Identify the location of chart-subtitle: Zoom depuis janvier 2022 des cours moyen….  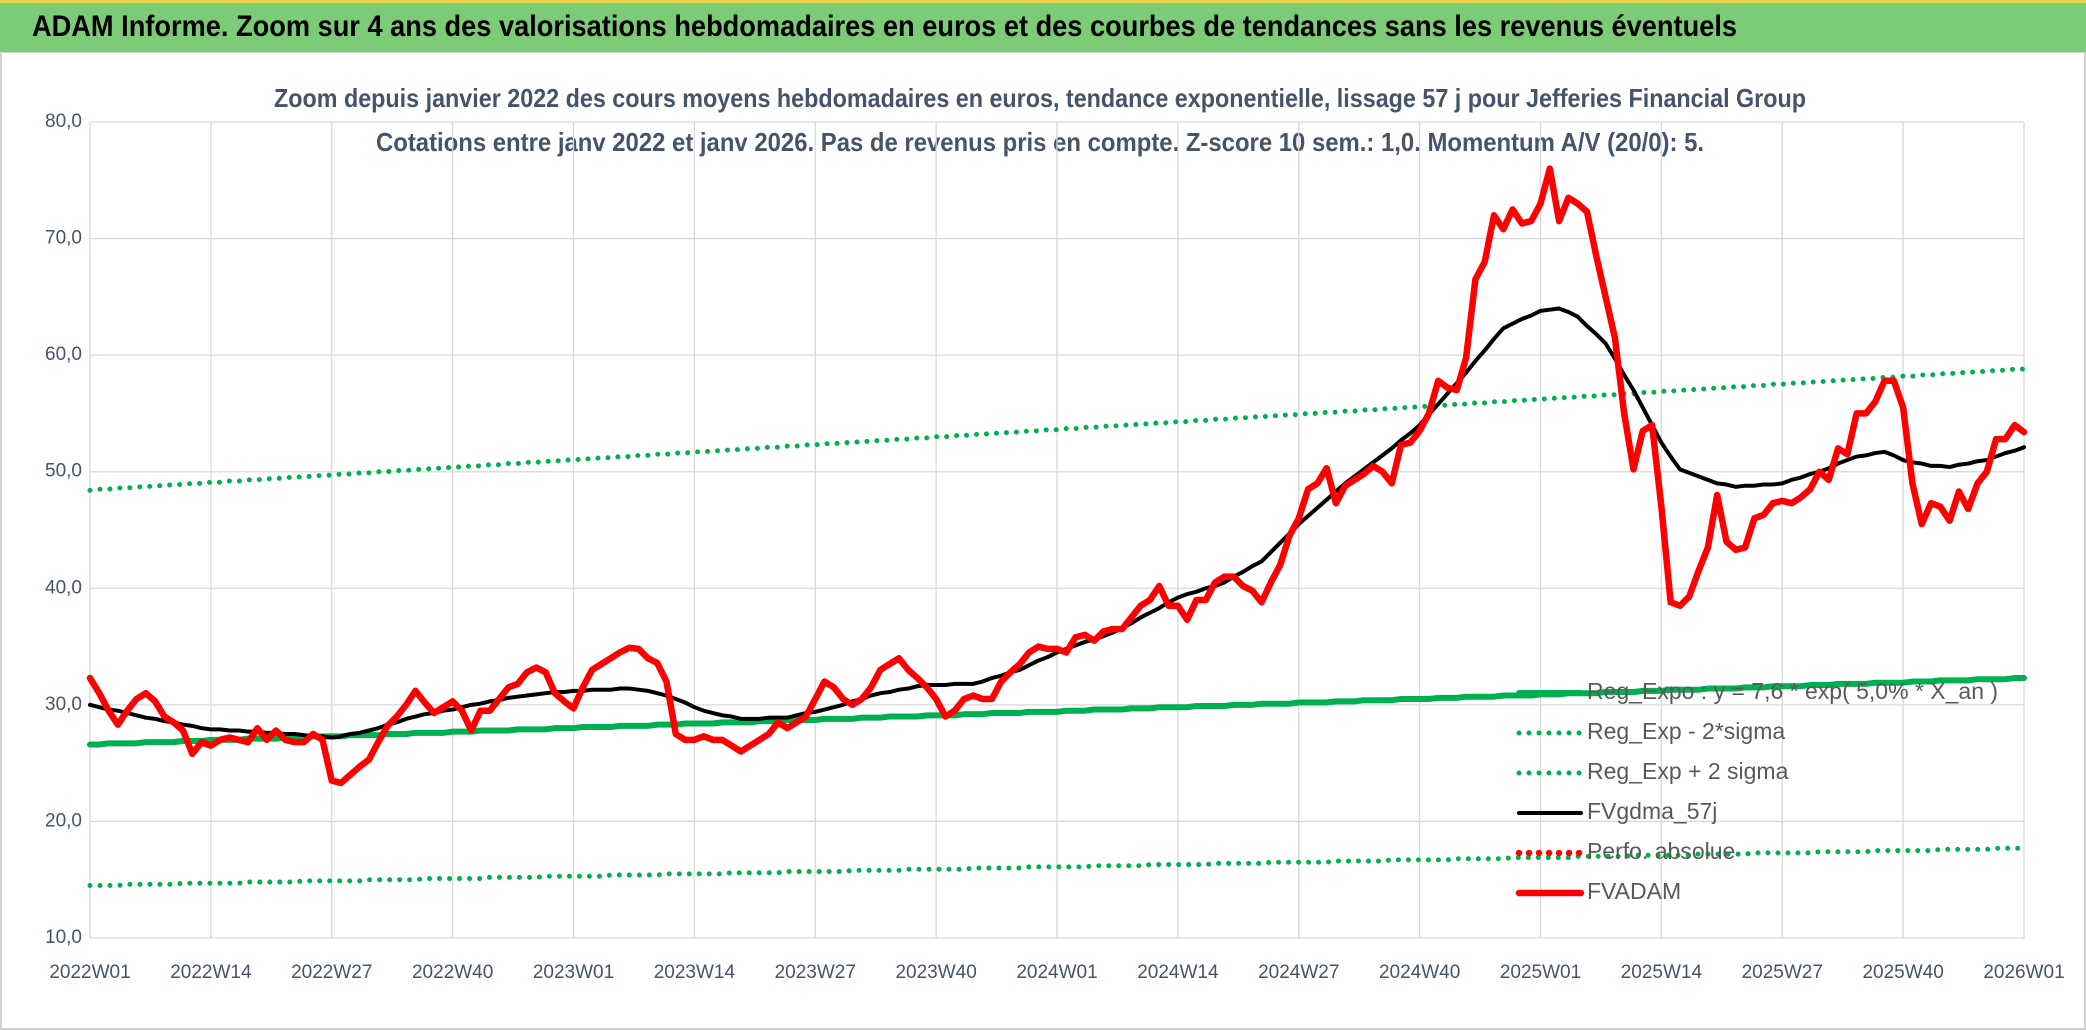
(1040, 98).